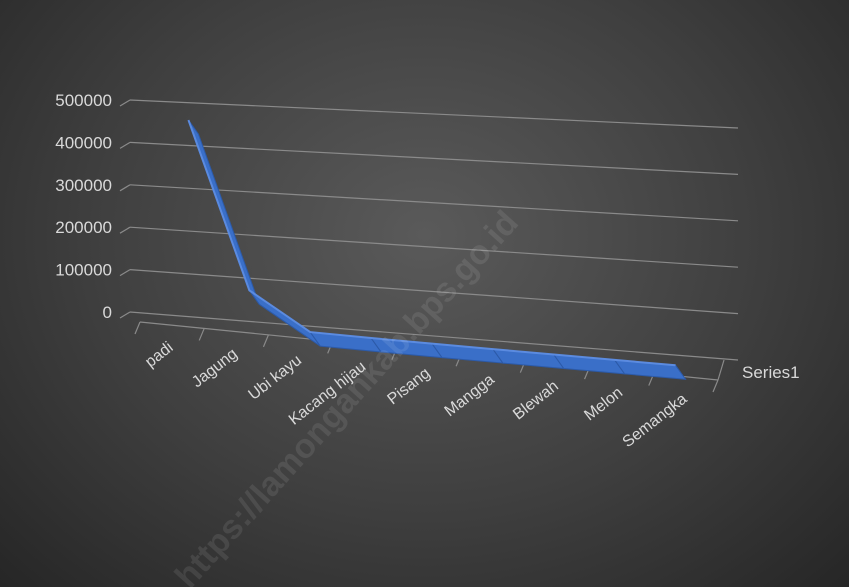 The image size is (849, 587). Describe the element at coordinates (159, 355) in the screenshot. I see `x-category-label: padi` at that location.